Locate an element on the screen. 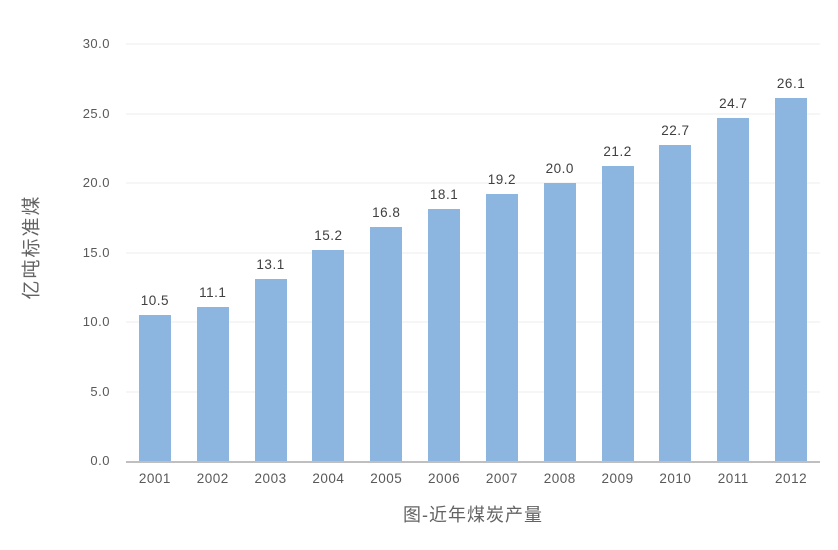  bar-value-label: 20.0 is located at coordinates (559, 169).